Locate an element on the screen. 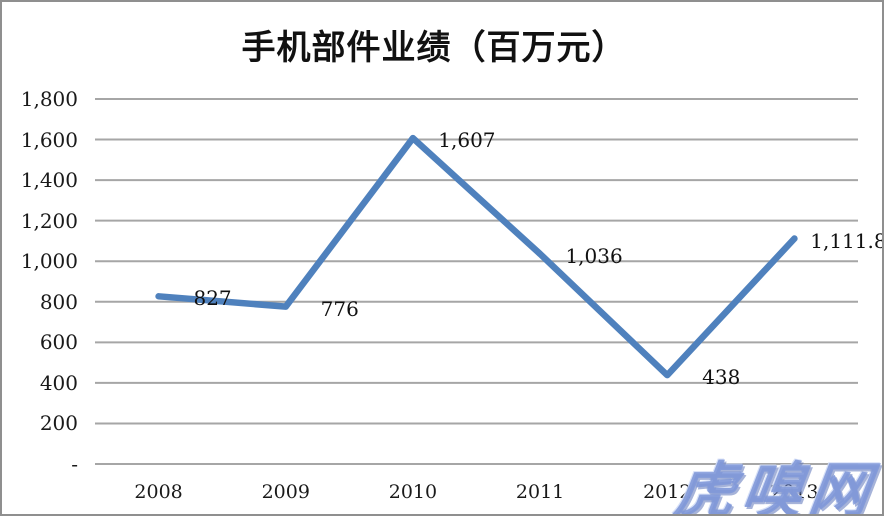 The height and width of the screenshot is (516, 884). y-tick-label: 1,600 is located at coordinates (49, 139).